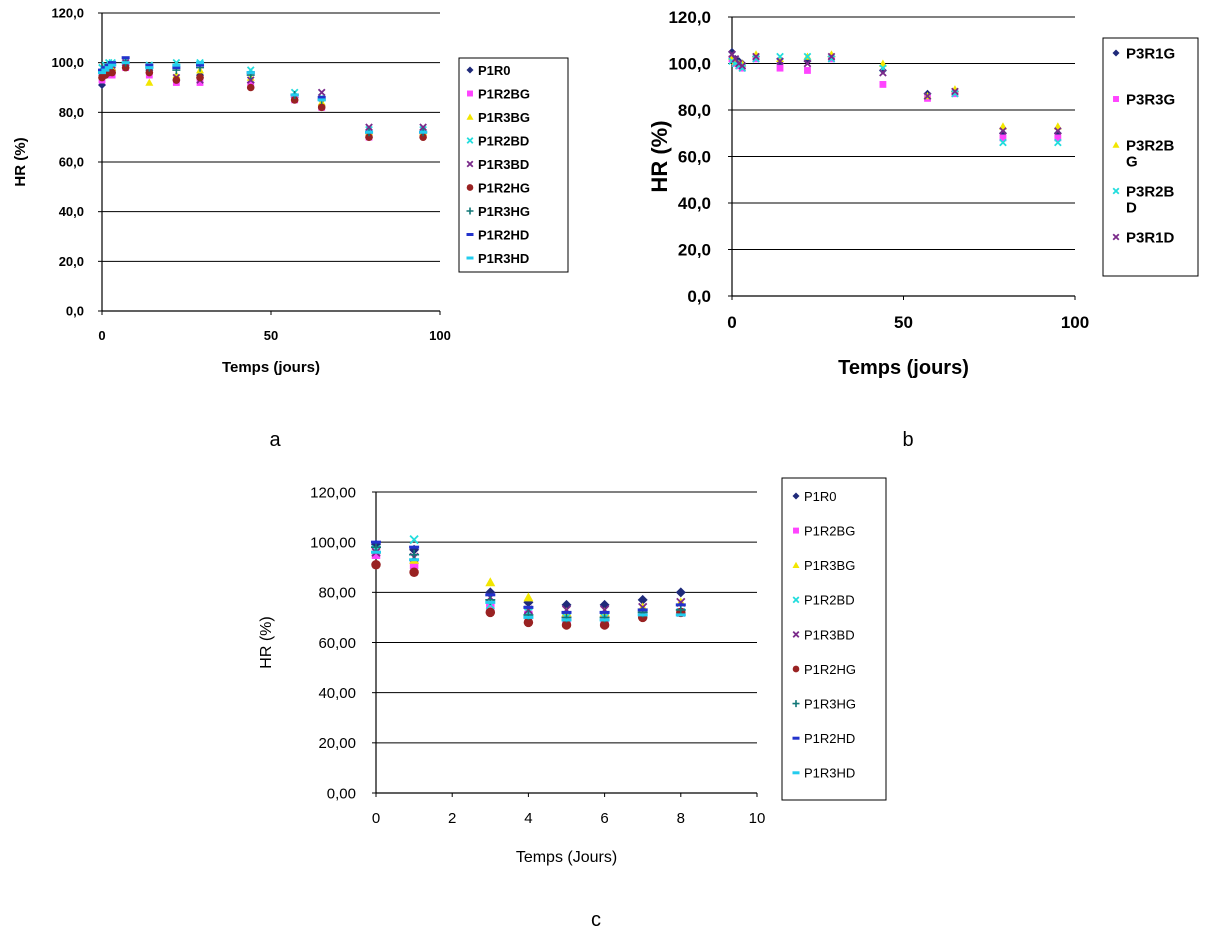 The width and height of the screenshot is (1212, 938). I want to click on legend-label: P1R2HD, so click(829, 738).